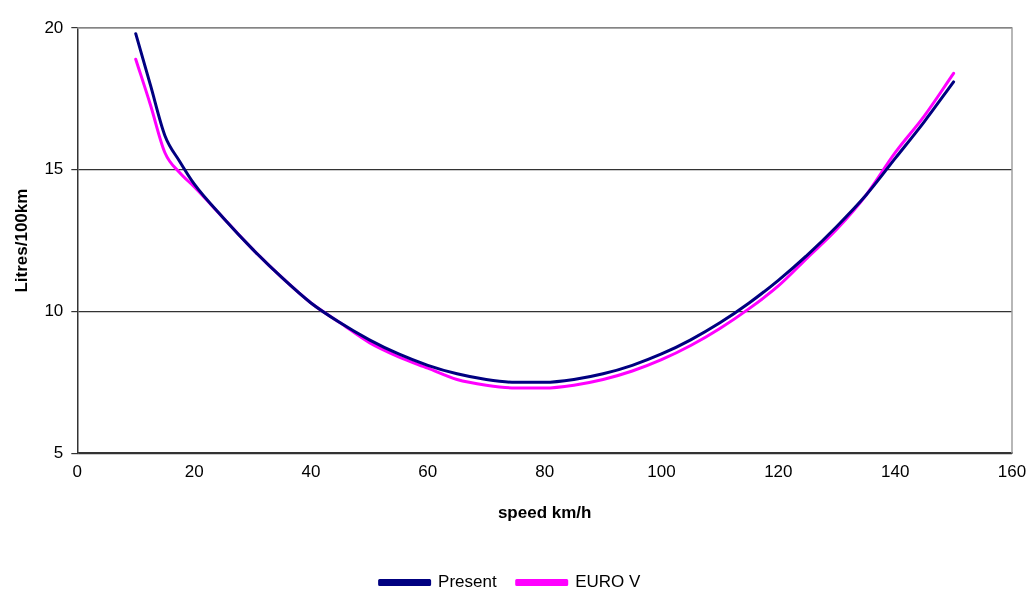 The width and height of the screenshot is (1034, 605). I want to click on x-tick-label: 120, so click(778, 472).